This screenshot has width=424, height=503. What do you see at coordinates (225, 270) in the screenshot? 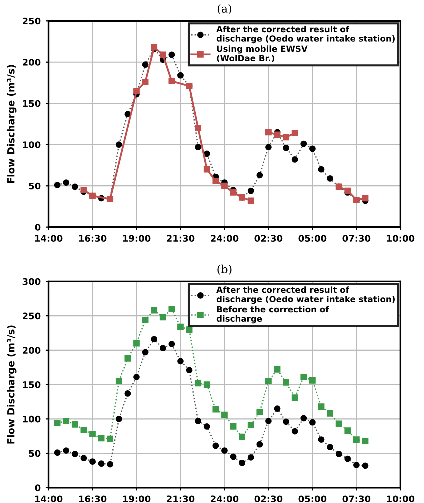
I see `chart-title: (b)` at bounding box center [225, 270].